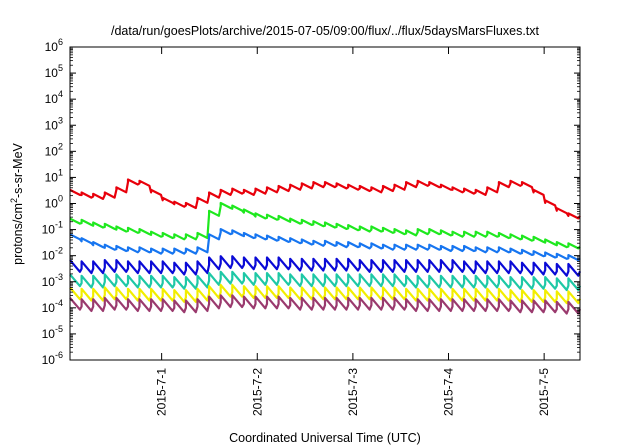 This screenshot has width=640, height=448. I want to click on y-tick-label: 10⁻⁵, so click(52, 332).